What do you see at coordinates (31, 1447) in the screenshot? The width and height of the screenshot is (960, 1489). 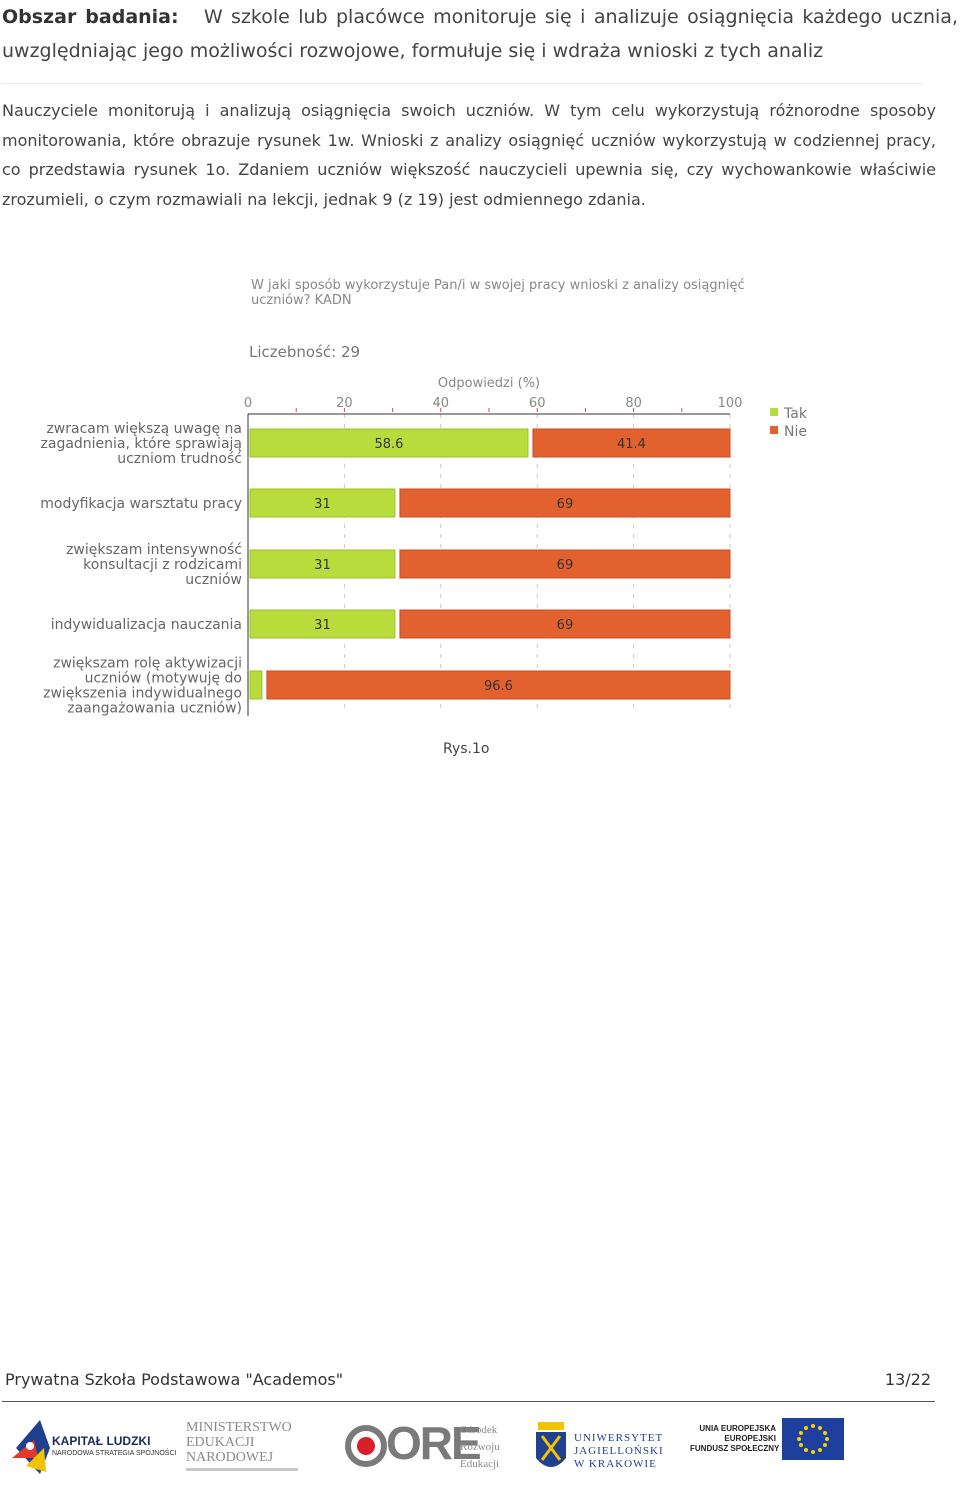 I see `kapital-ludzki-emblem-icon` at bounding box center [31, 1447].